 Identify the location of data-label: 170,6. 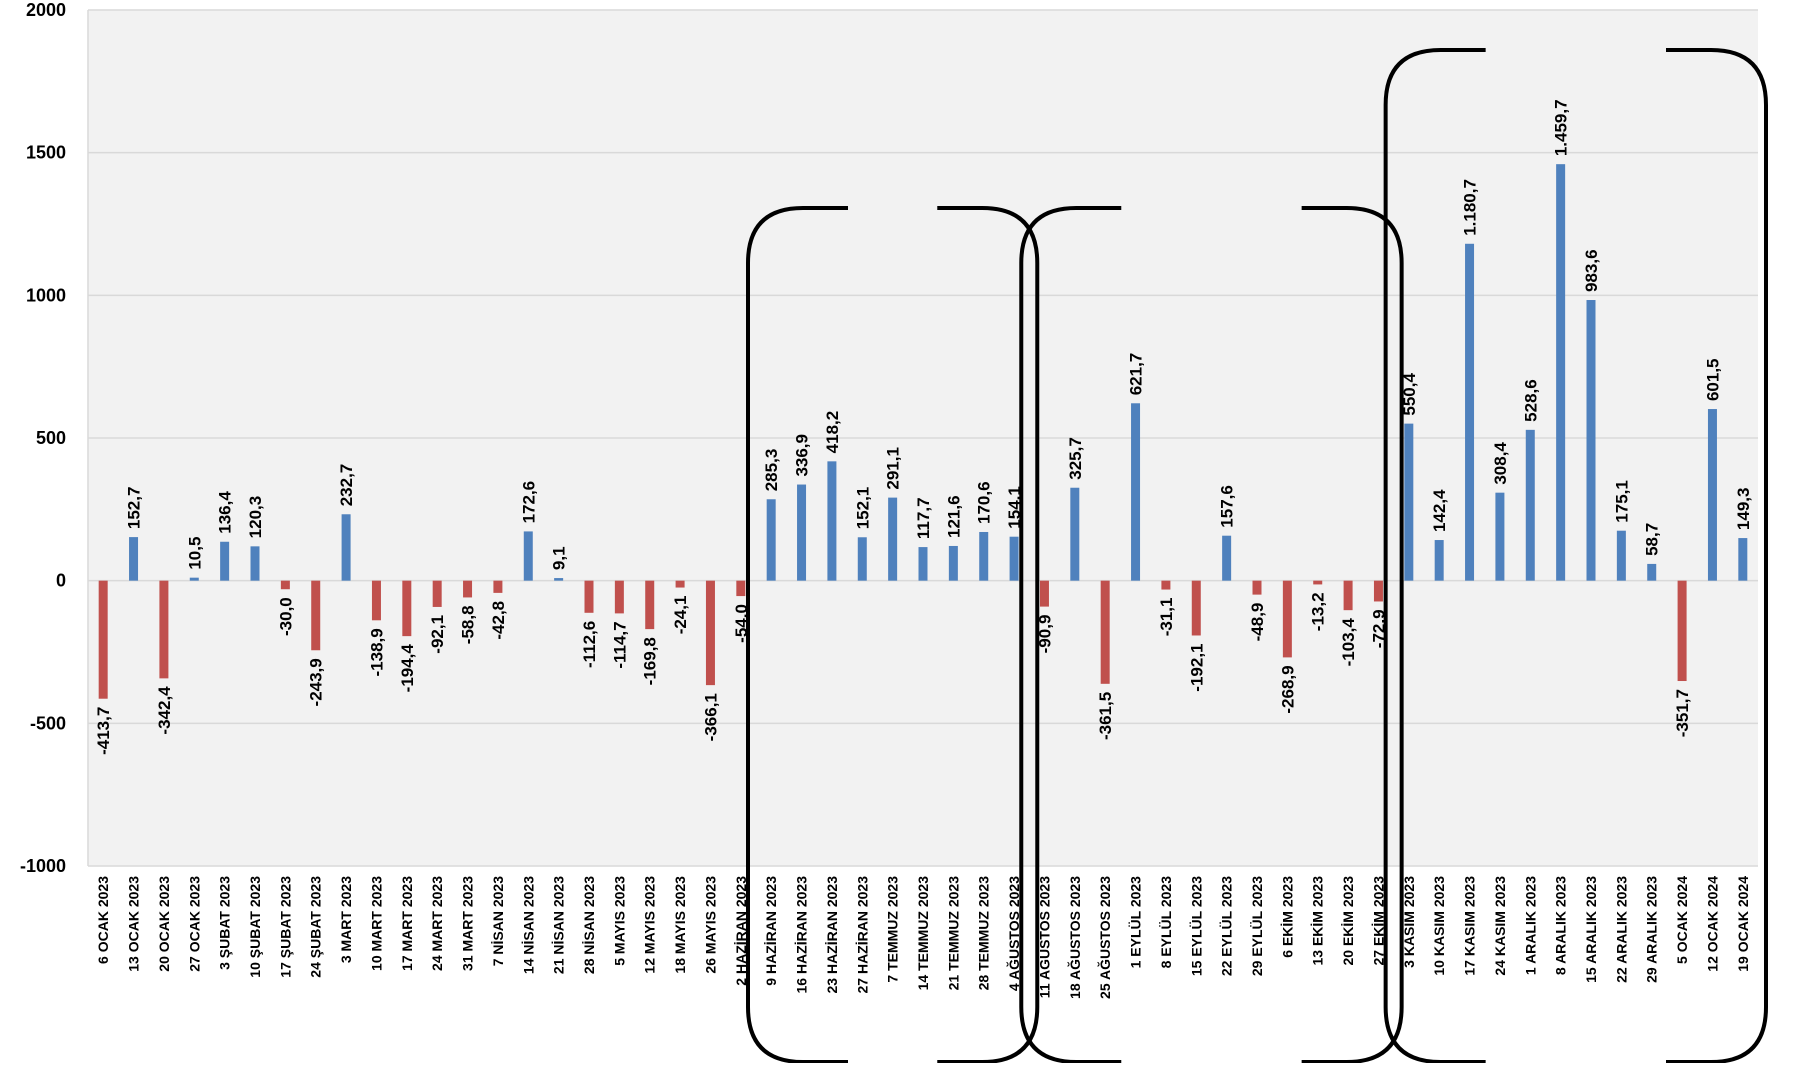
(984, 502).